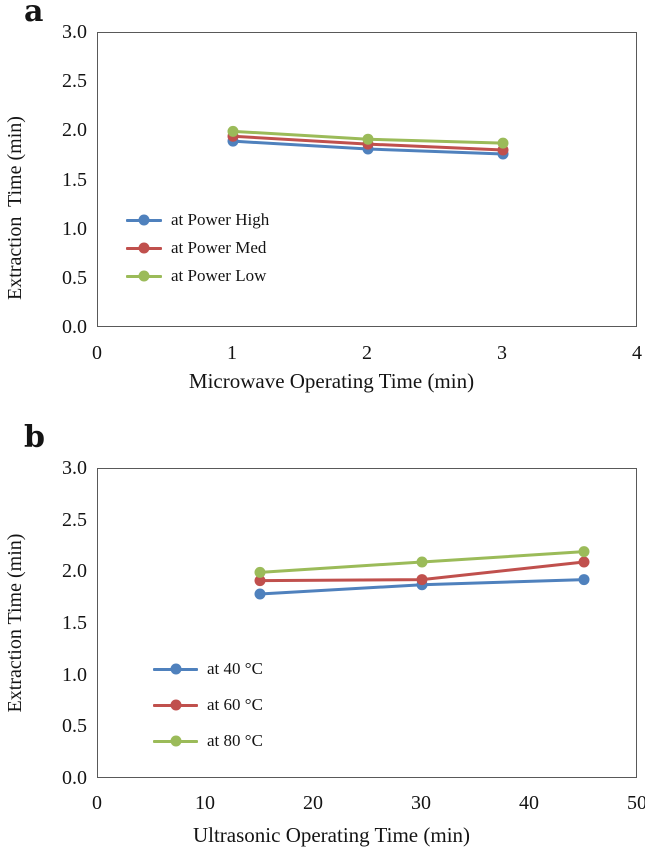 Image resolution: width=645 pixels, height=850 pixels. I want to click on legend-item: at Power High, so click(197, 220).